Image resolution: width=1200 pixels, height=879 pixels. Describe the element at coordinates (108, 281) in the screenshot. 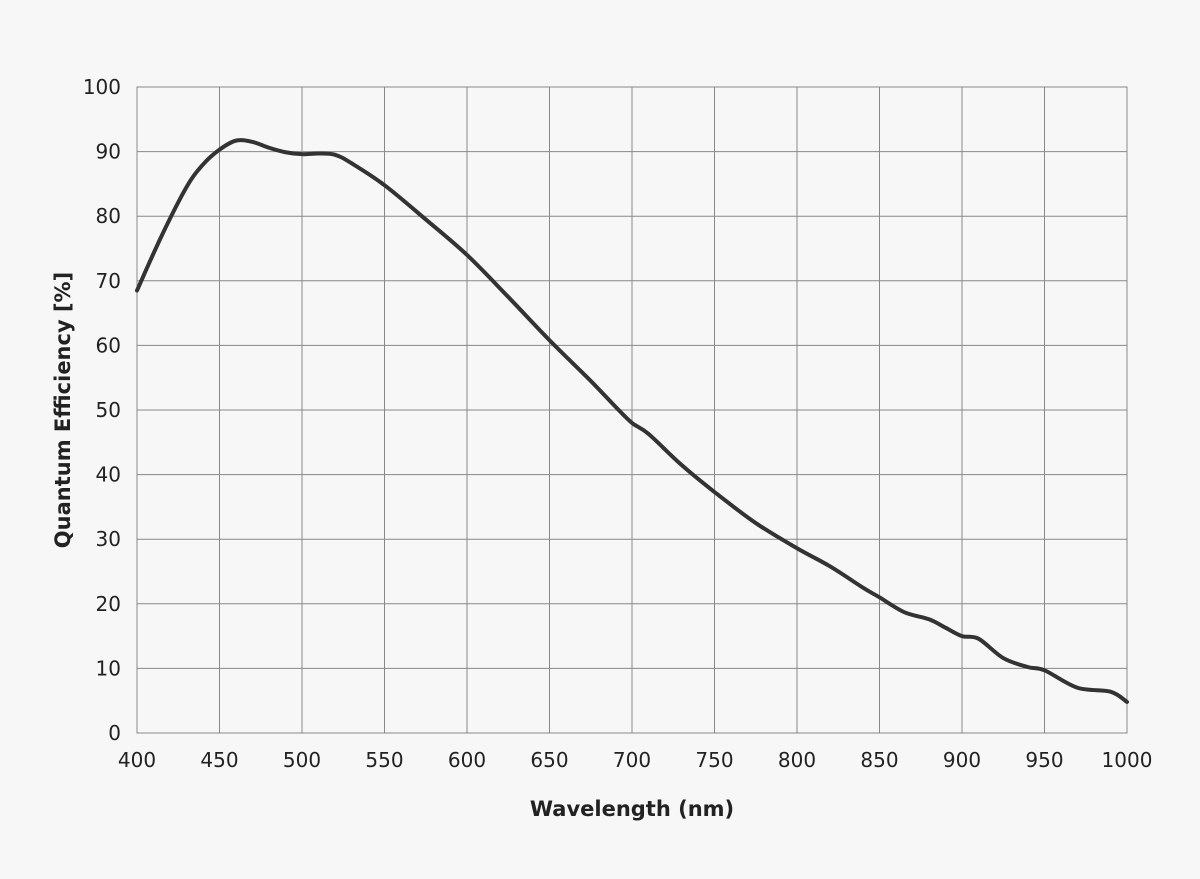

I see `y-tick-label: 70` at that location.